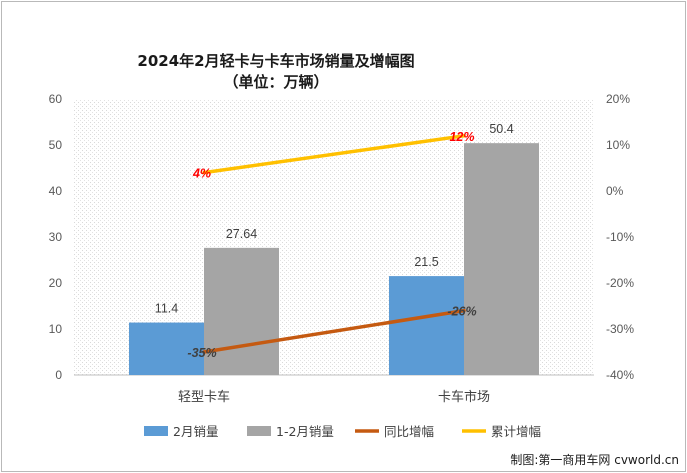 This screenshot has width=687, height=473. I want to click on left-axis-tick-label: 50, so click(56, 145).